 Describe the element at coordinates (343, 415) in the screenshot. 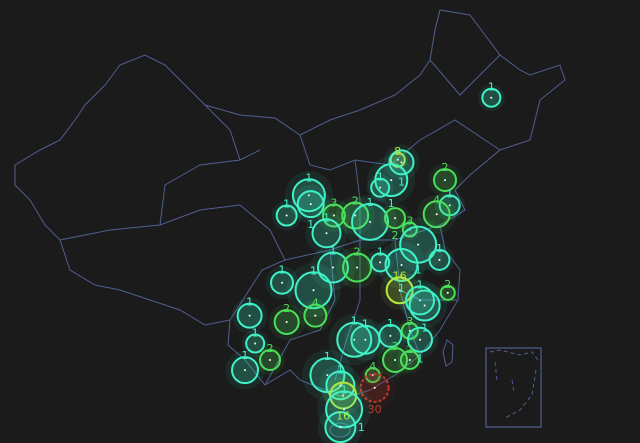

I see `bubble-value-label: 16` at that location.